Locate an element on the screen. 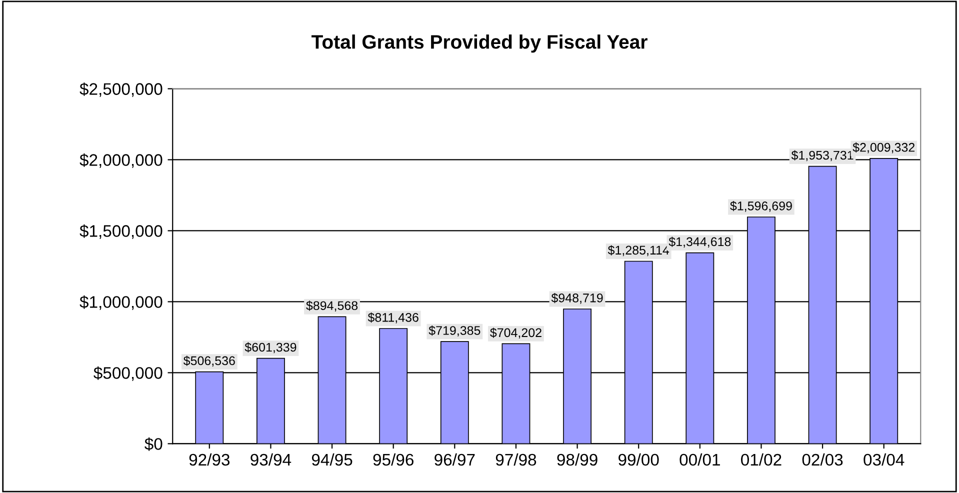  x-tick-label: 94/95 is located at coordinates (332, 459).